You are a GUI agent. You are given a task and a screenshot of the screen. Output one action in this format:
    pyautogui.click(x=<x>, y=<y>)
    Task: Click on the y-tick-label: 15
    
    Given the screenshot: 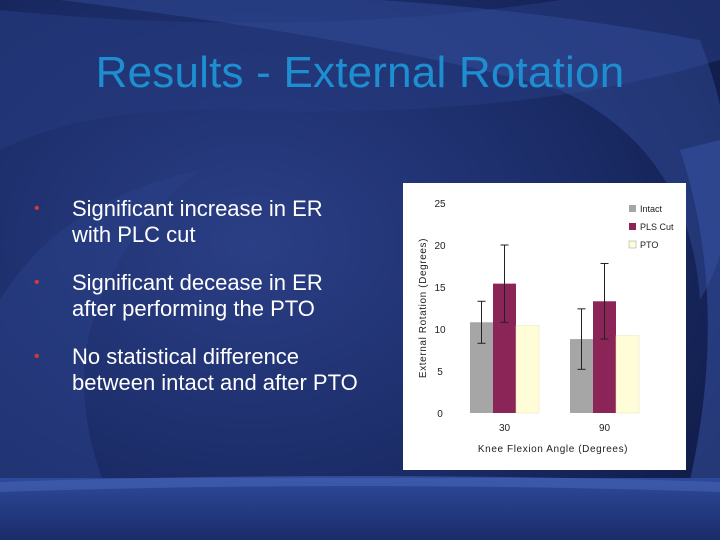 What is the action you would take?
    pyautogui.click(x=440, y=288)
    